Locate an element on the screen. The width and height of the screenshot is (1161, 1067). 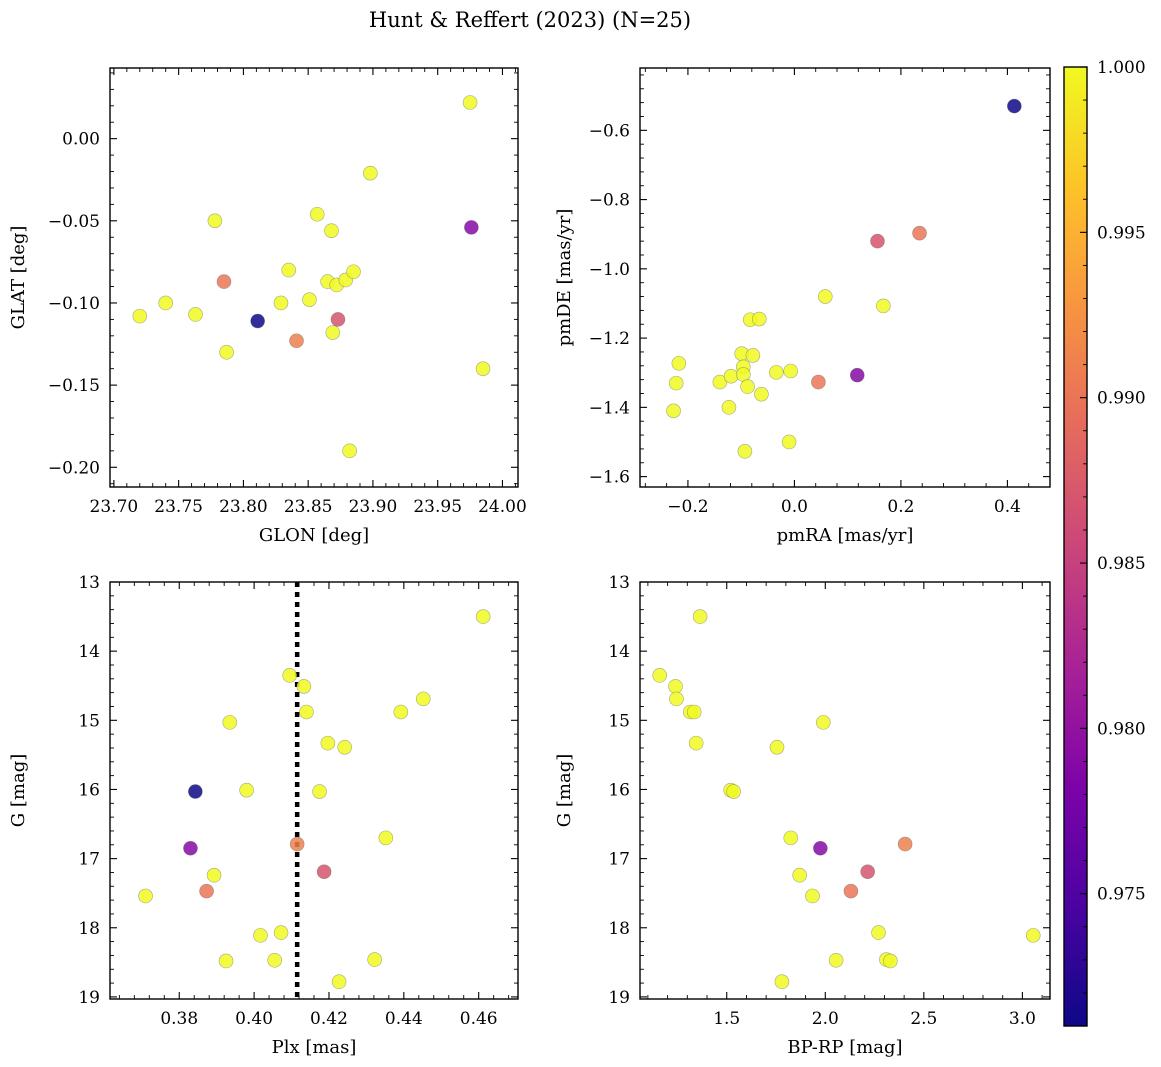
colorbar-tick-label: 0.975 is located at coordinates (1121, 895).